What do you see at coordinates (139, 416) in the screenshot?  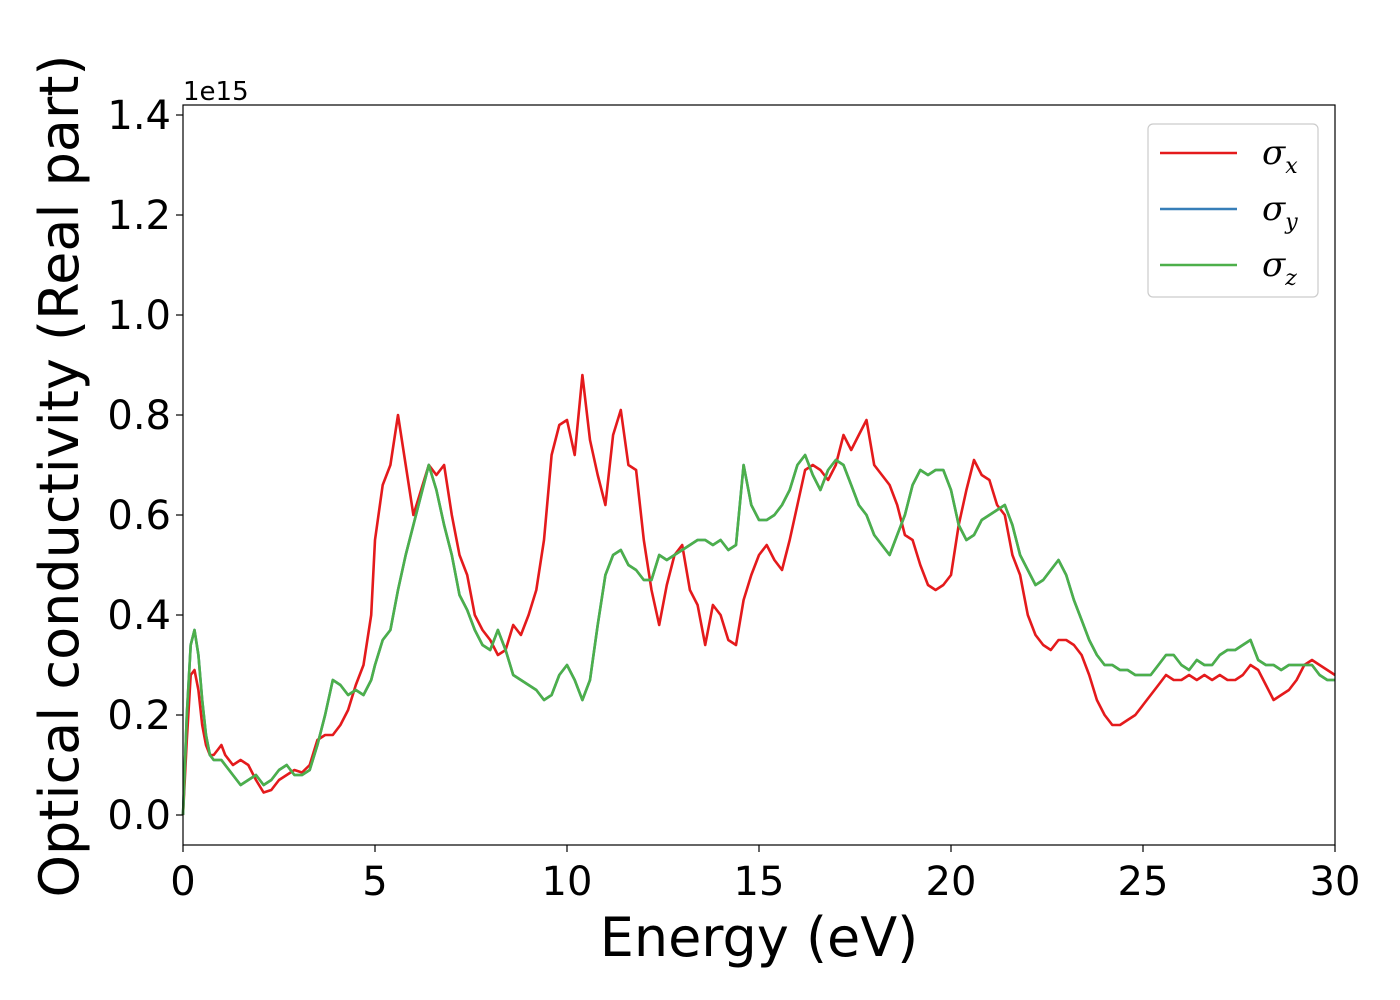 I see `y-tick-label: 0.8` at bounding box center [139, 416].